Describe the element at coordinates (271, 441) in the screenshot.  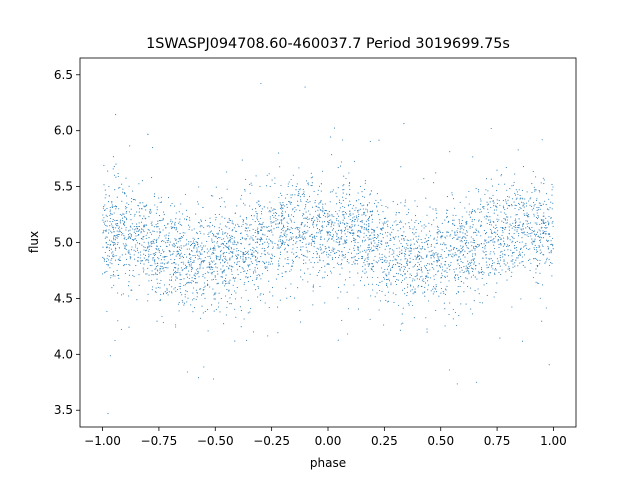
I see `x-tick-label: −0.25` at that location.